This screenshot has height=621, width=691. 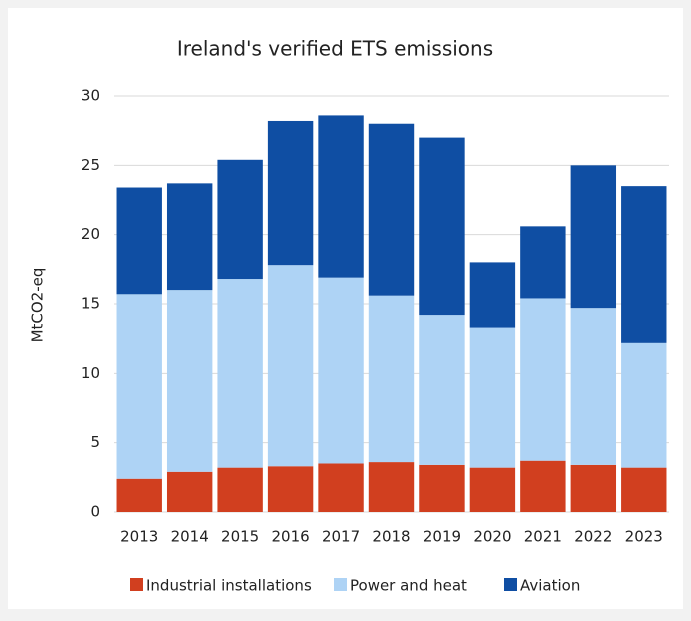 What do you see at coordinates (95, 512) in the screenshot?
I see `y-tick-label: 0` at bounding box center [95, 512].